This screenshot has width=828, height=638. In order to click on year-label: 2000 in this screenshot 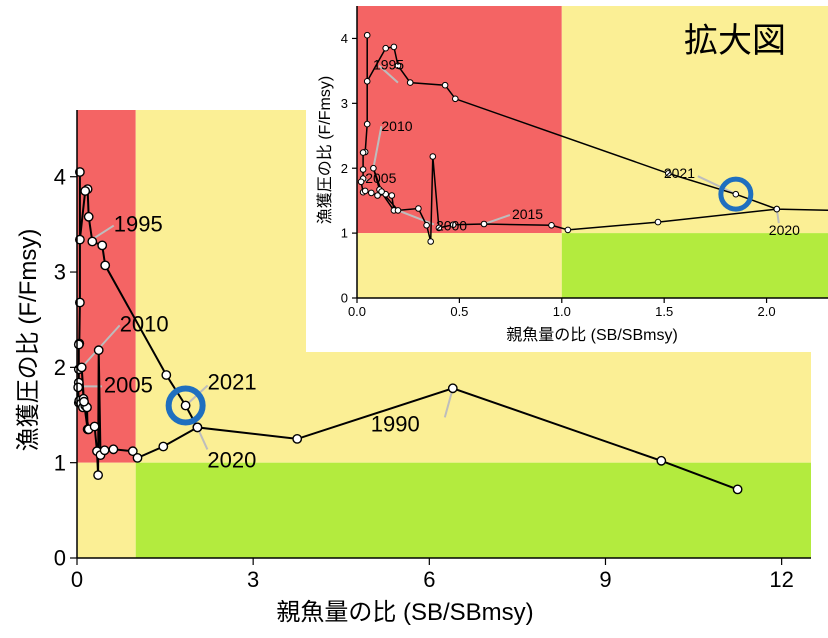, I will do `click(451, 225)`.